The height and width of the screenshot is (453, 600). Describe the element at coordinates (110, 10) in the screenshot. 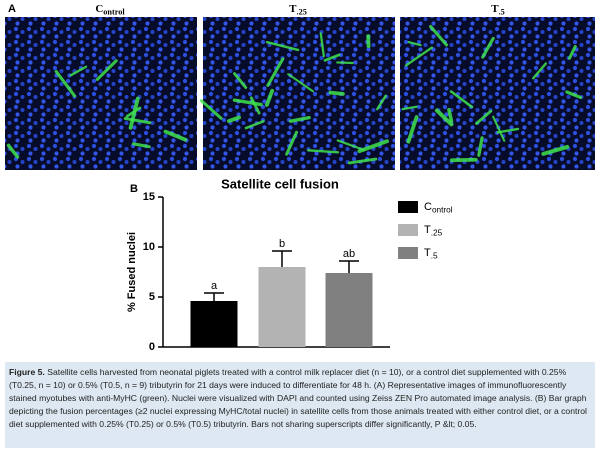

I see `image-title: Control` at that location.